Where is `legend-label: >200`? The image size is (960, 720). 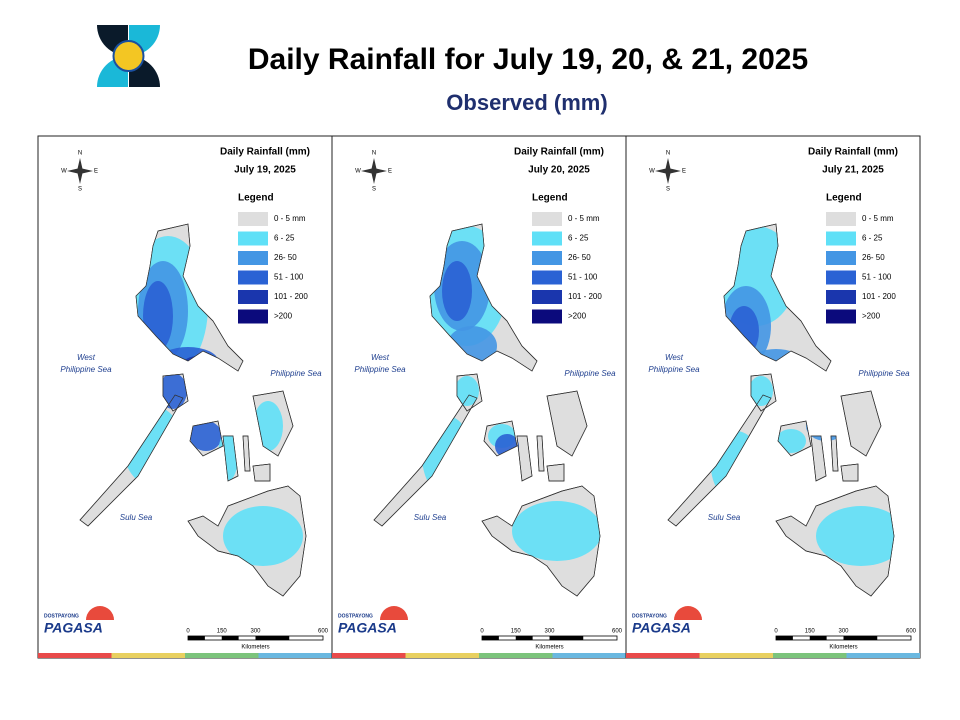 legend-label: >200 is located at coordinates (577, 316).